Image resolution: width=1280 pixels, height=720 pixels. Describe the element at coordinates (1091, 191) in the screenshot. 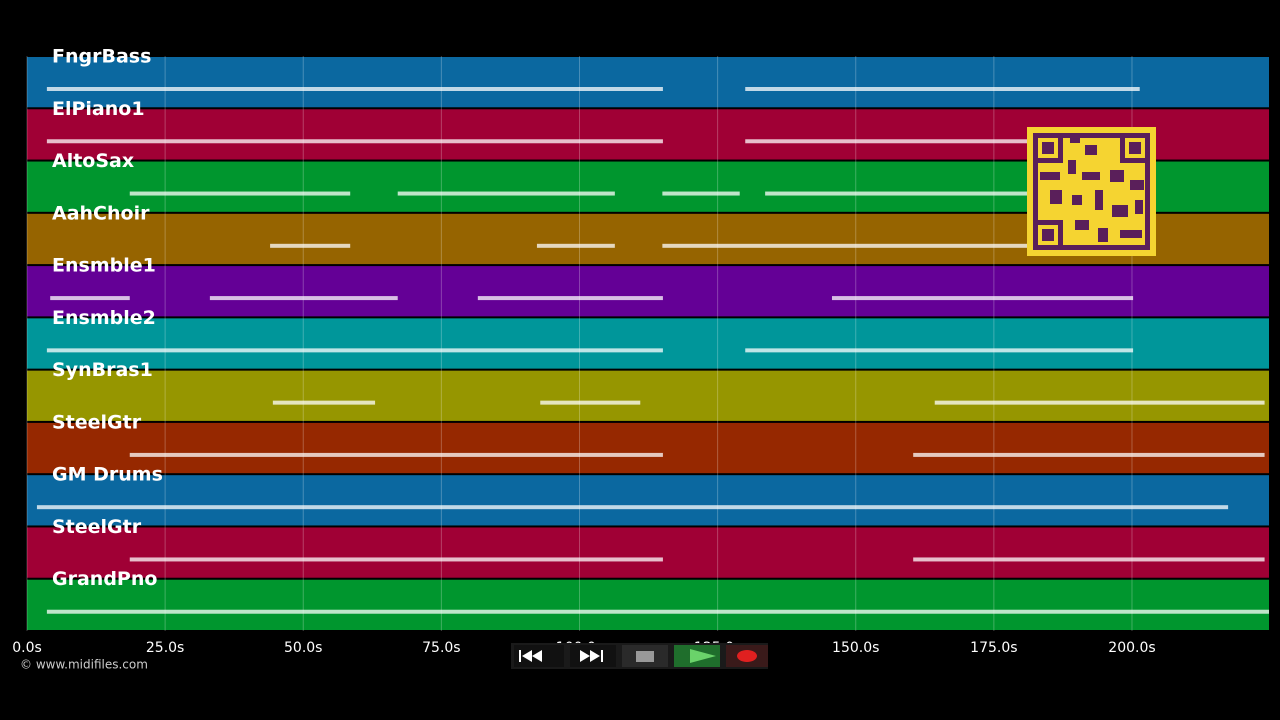

I see `qr-code` at that location.